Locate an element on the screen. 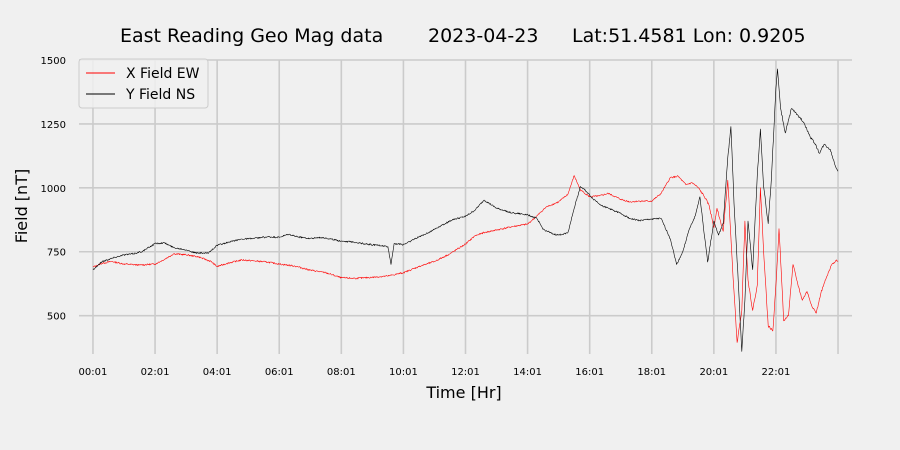  legend-label-x-field: X Field EW is located at coordinates (163, 74).